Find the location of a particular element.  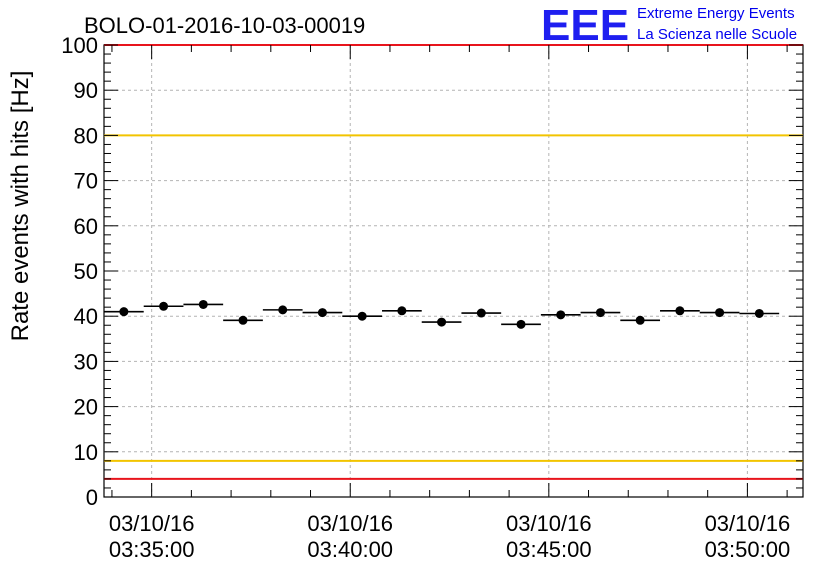

logo-acronym: EEE is located at coordinates (585, 25).